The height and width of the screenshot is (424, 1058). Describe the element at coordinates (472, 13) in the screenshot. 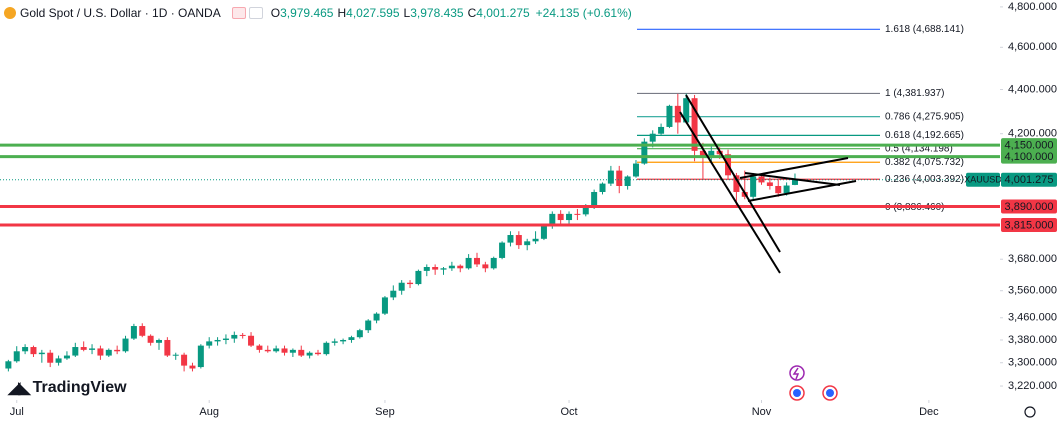

I see `ohlc-key: C` at that location.